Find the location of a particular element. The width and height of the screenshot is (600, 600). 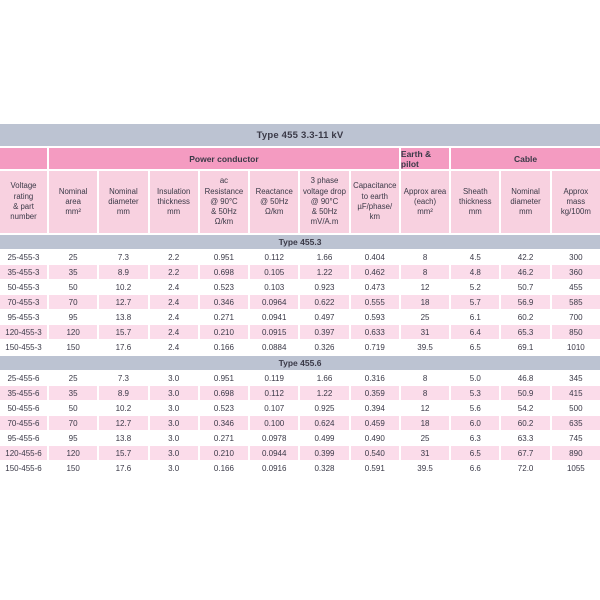

table-cell: 120 is located at coordinates (73, 453).